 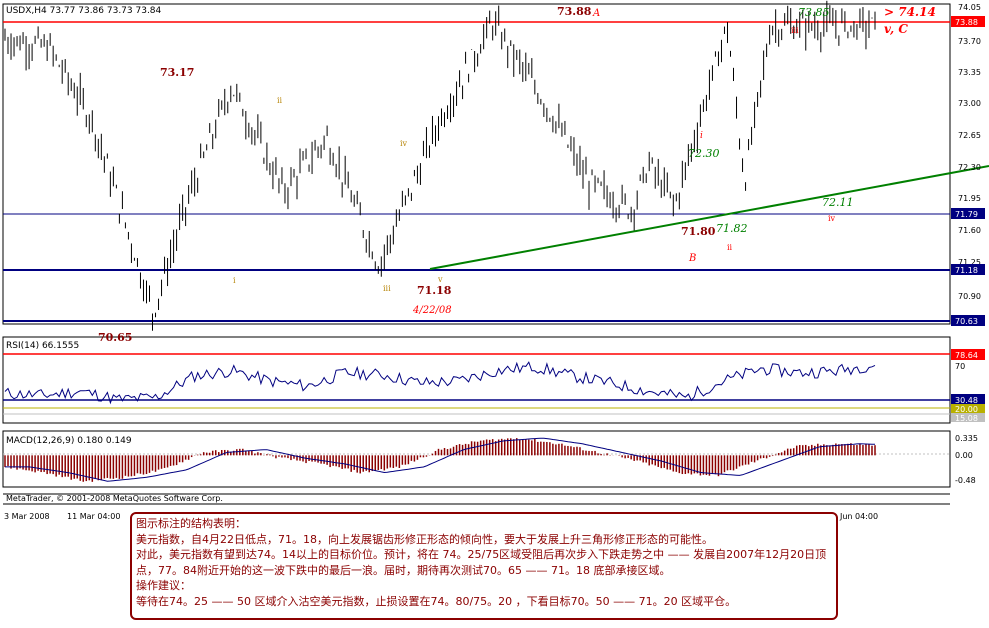 I want to click on annot-7182: 71.82, so click(x=732, y=228).